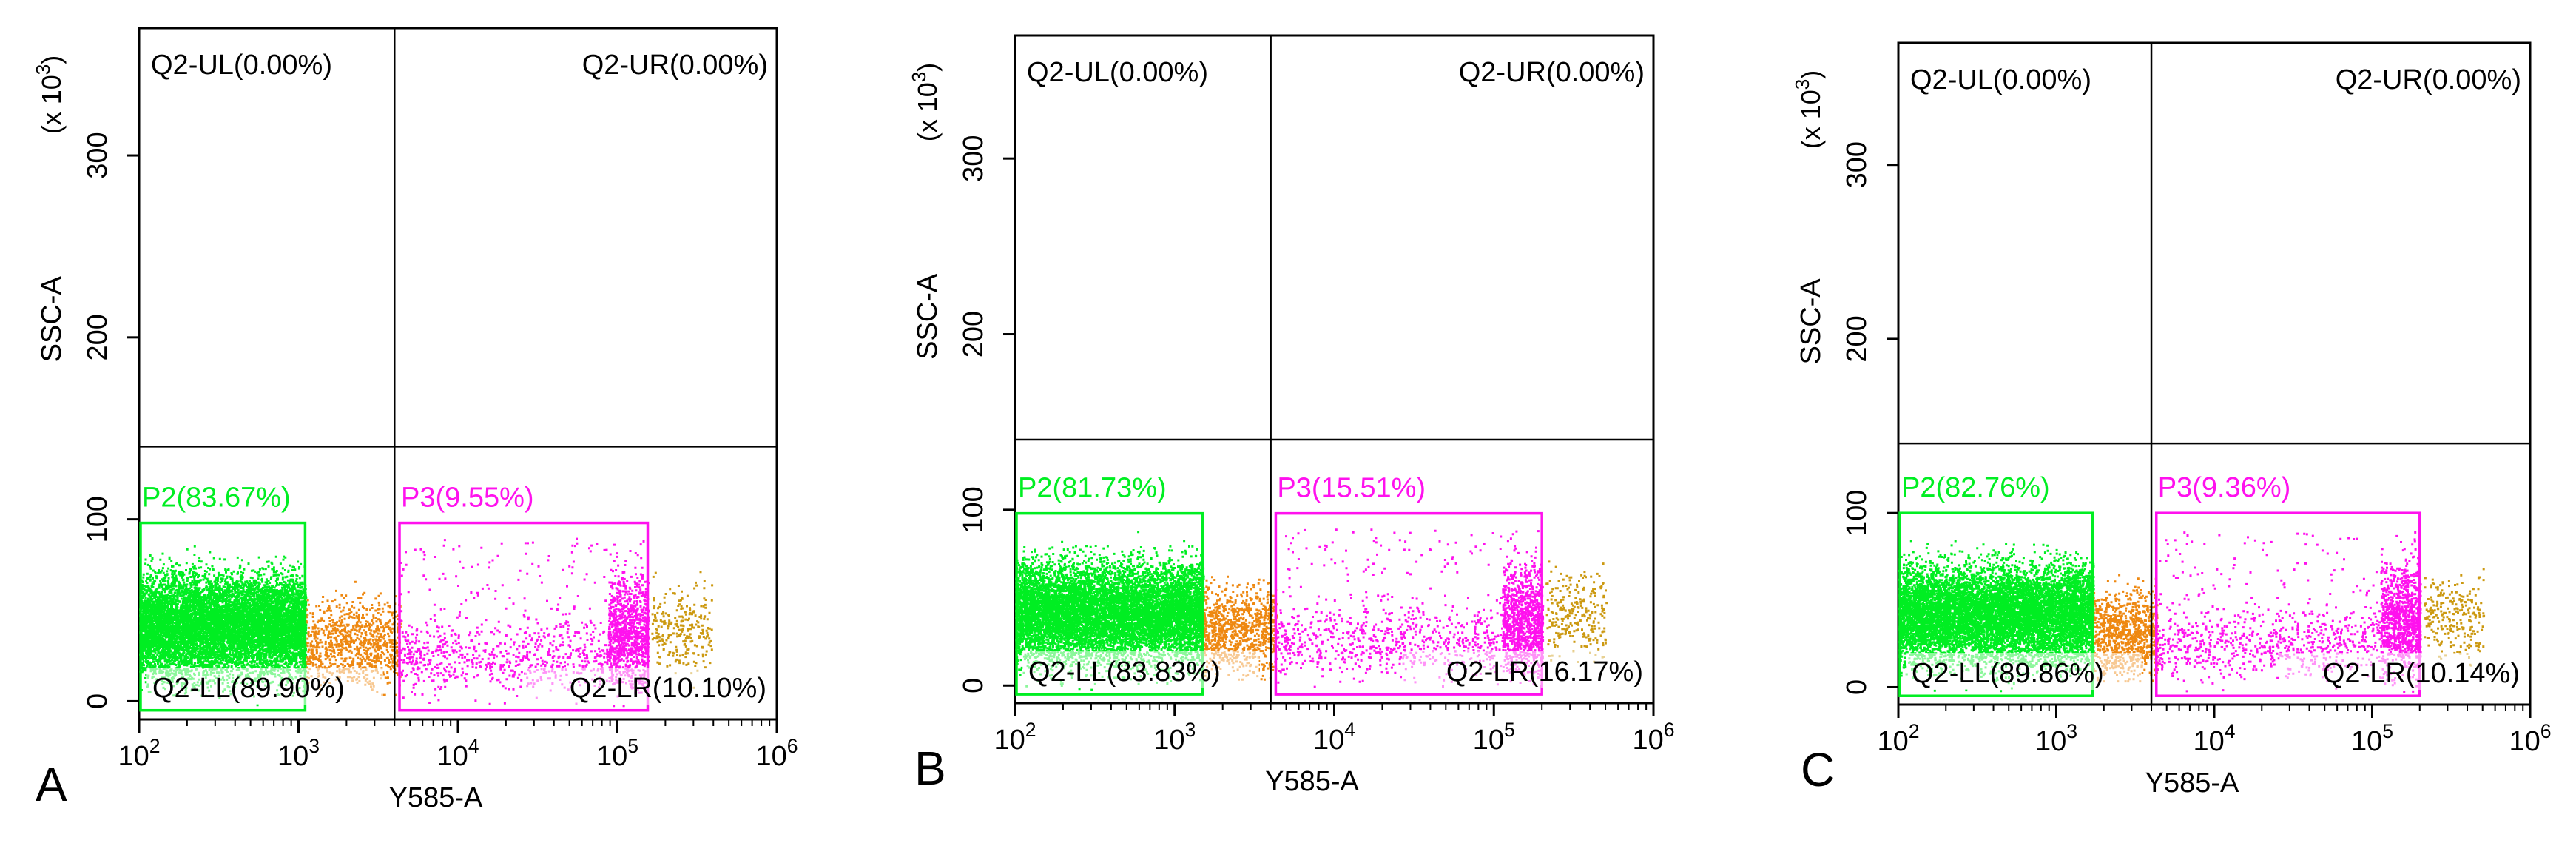  I want to click on ungated-events, so click(353, 638).